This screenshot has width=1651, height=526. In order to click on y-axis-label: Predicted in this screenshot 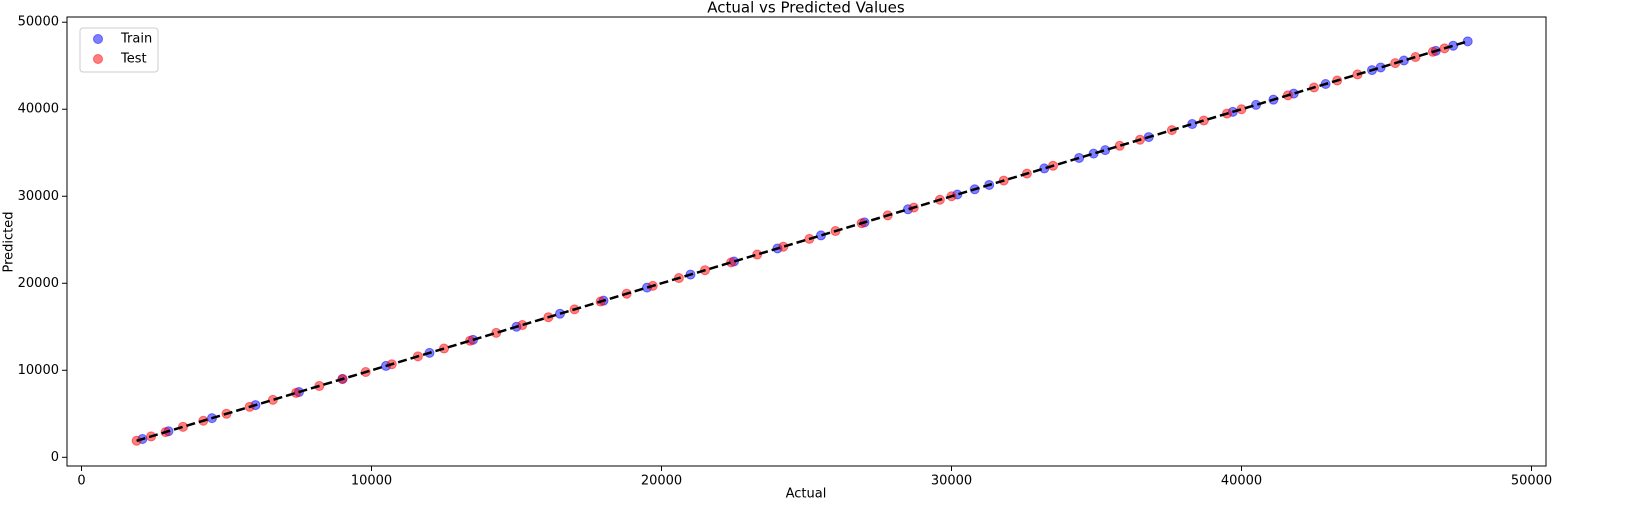, I will do `click(9, 241)`.